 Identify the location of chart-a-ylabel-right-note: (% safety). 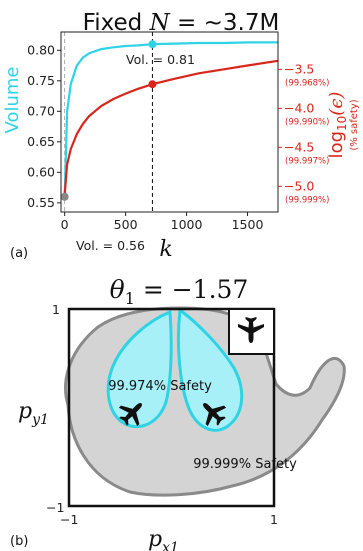
(354, 124).